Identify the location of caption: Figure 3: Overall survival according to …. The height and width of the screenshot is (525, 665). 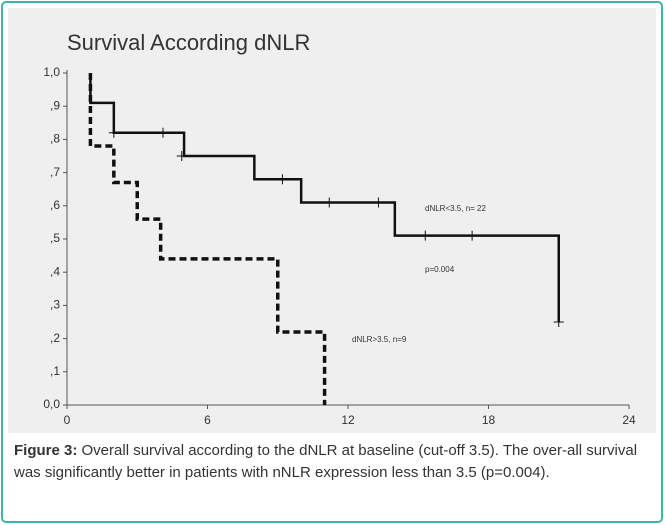
(334, 462).